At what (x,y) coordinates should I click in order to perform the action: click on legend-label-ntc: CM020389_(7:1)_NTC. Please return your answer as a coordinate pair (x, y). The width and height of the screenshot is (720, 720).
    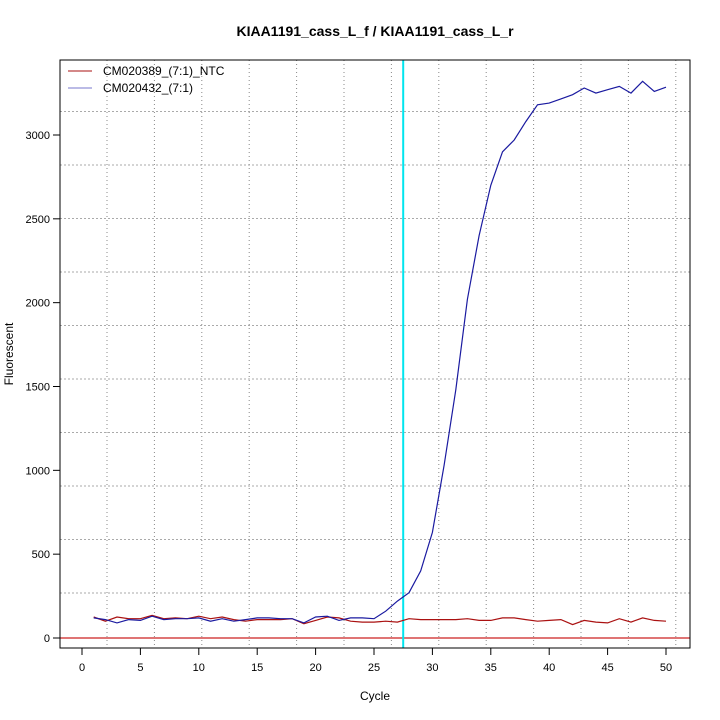
    Looking at the image, I should click on (164, 71).